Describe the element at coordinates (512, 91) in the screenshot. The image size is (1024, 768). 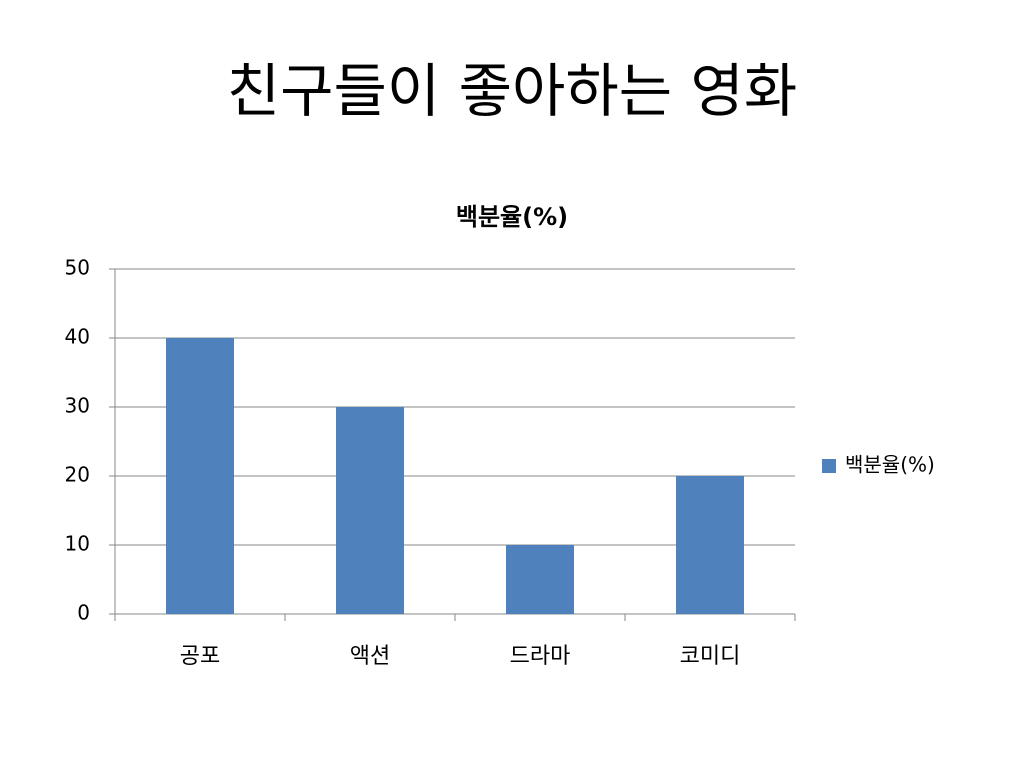
I see `slide-title: 친구들이 좋아하는 영화` at that location.